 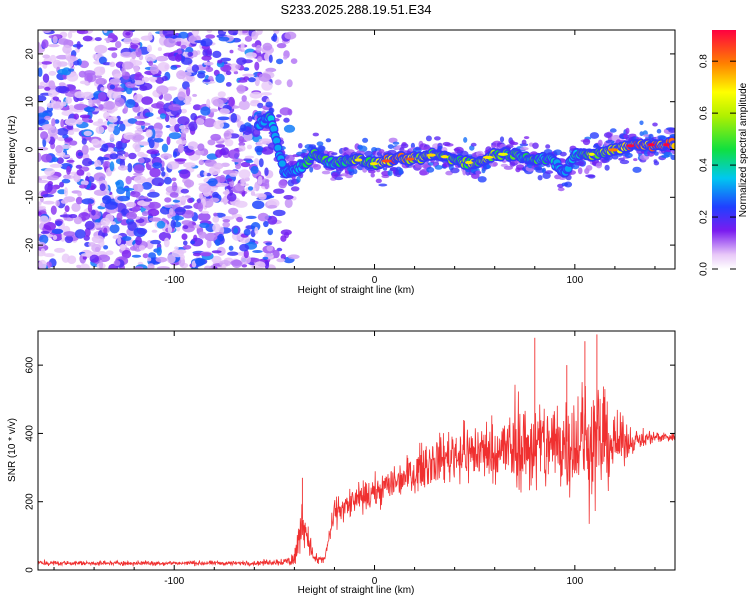 I want to click on snr-y-tick-label: 600, so click(x=30, y=364).